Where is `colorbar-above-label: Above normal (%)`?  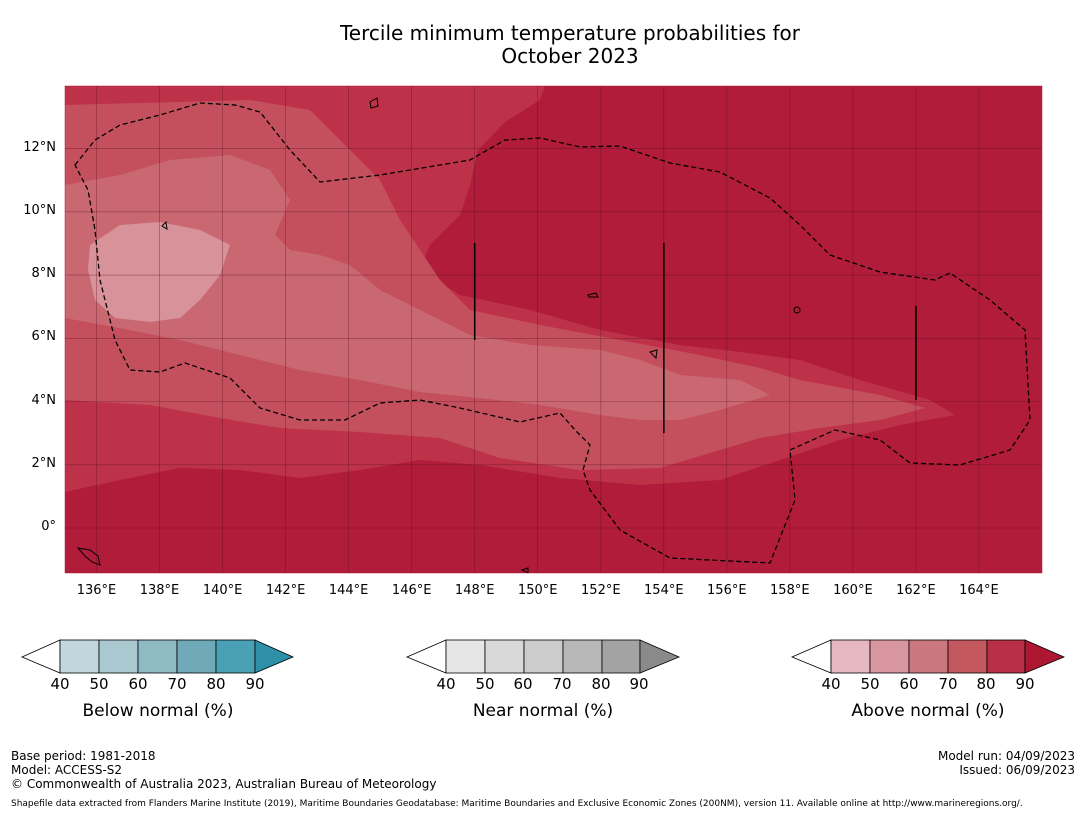
colorbar-above-label: Above normal (%) is located at coordinates (928, 711).